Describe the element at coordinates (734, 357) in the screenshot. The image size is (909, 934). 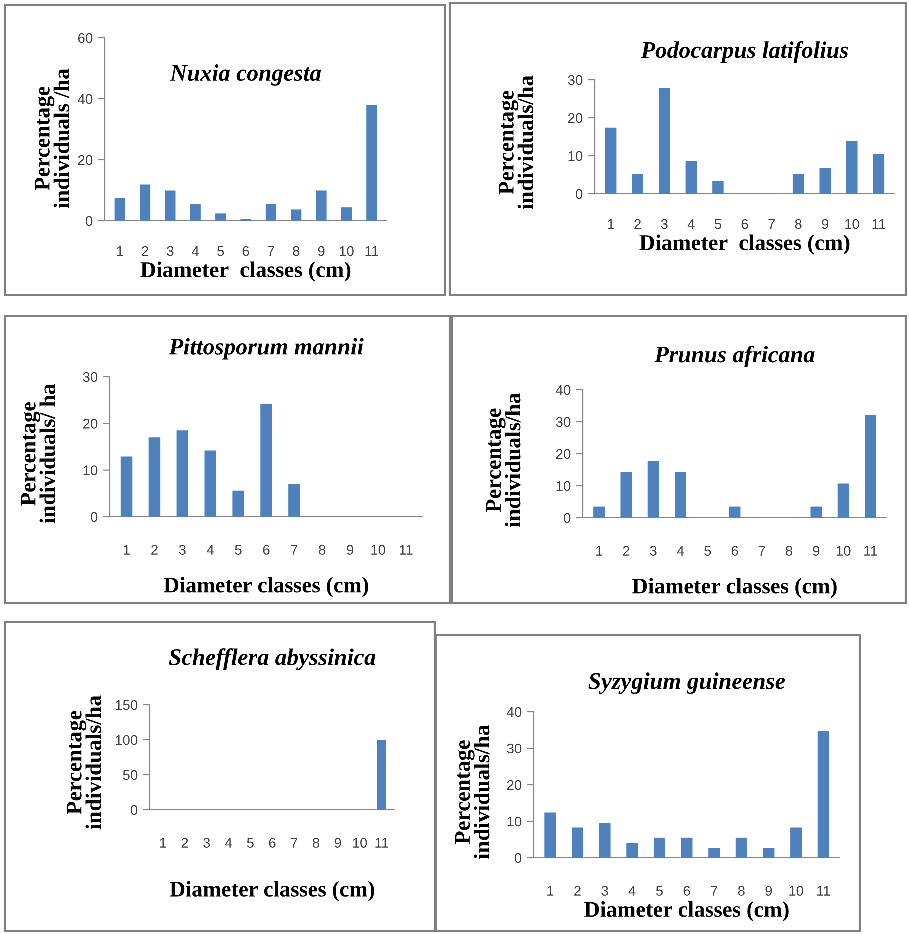
I see `chart-title: Prunus africana` at that location.